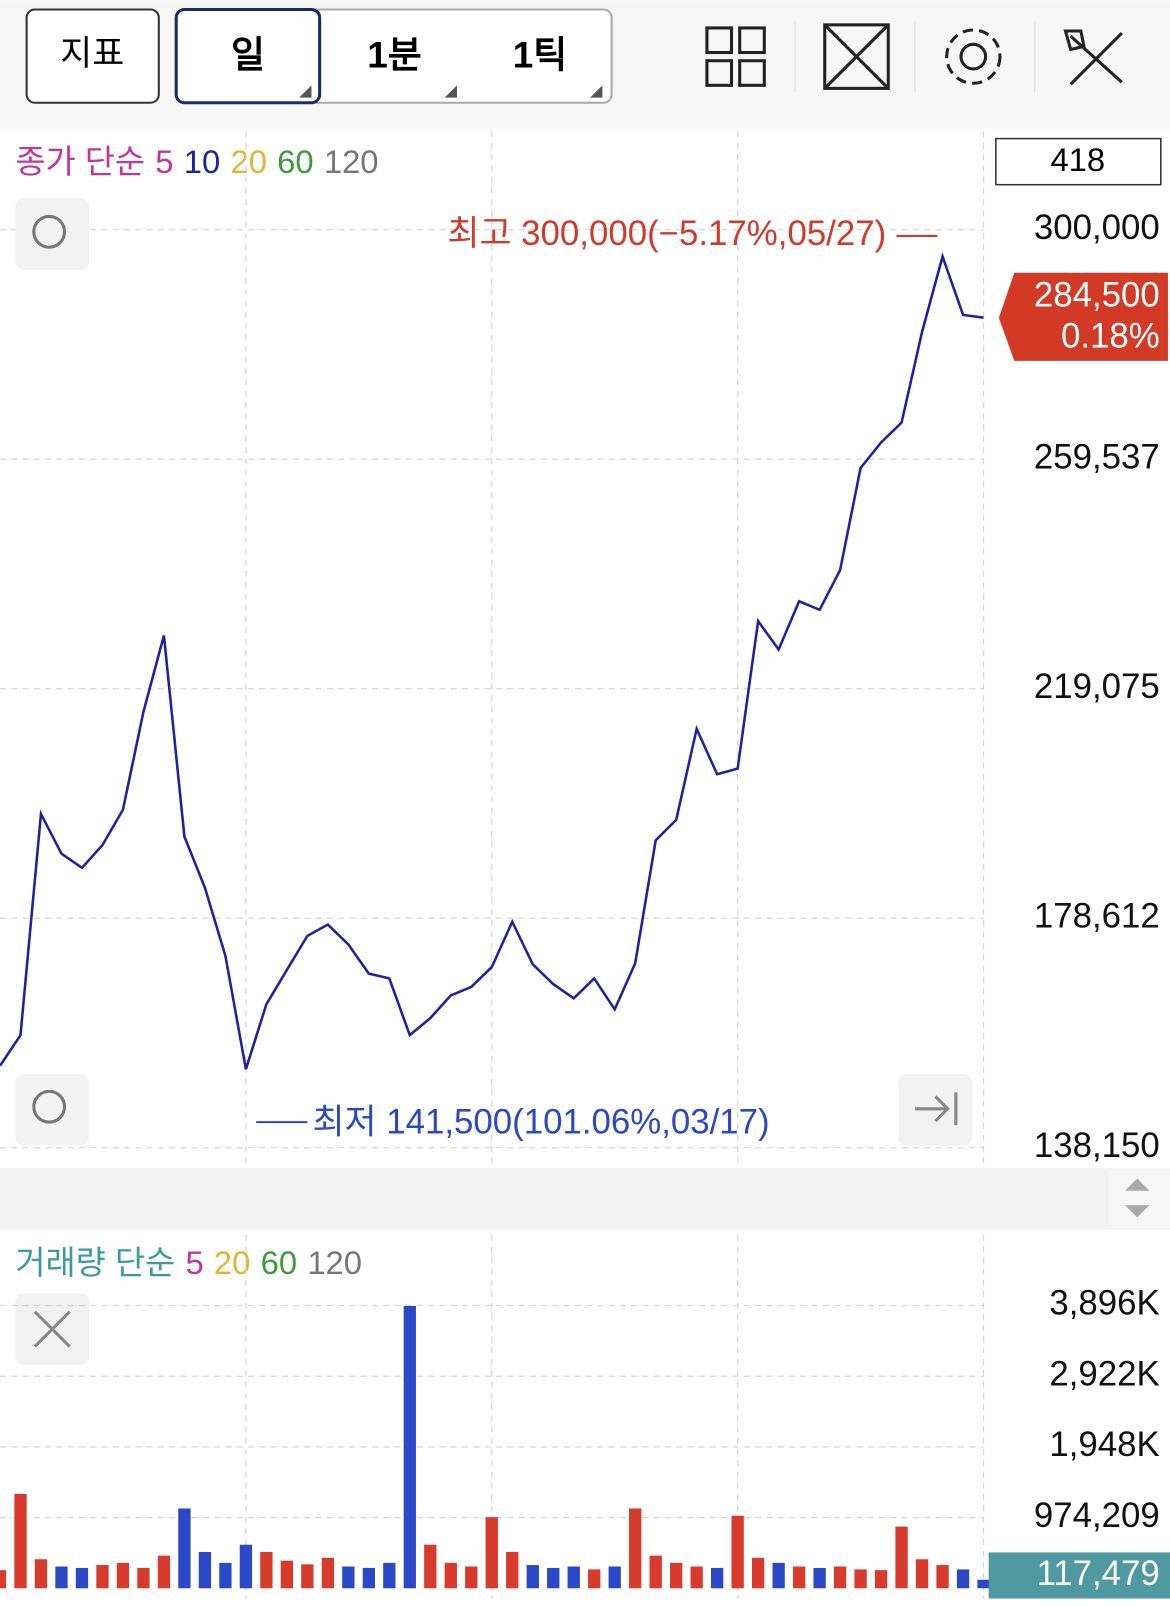 The height and width of the screenshot is (1607, 1170). What do you see at coordinates (735, 56) in the screenshot?
I see `layout-icon` at bounding box center [735, 56].